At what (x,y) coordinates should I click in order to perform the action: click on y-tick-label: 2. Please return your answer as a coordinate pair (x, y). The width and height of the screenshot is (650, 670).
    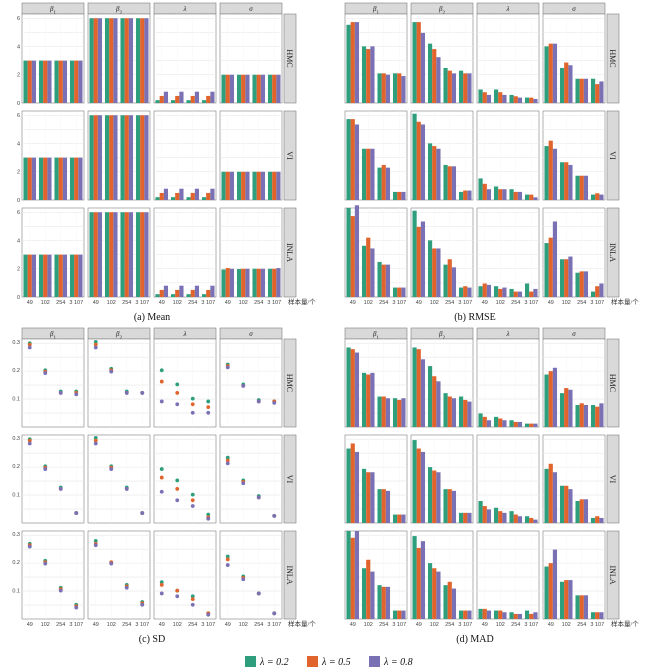
    Looking at the image, I should click on (18, 173).